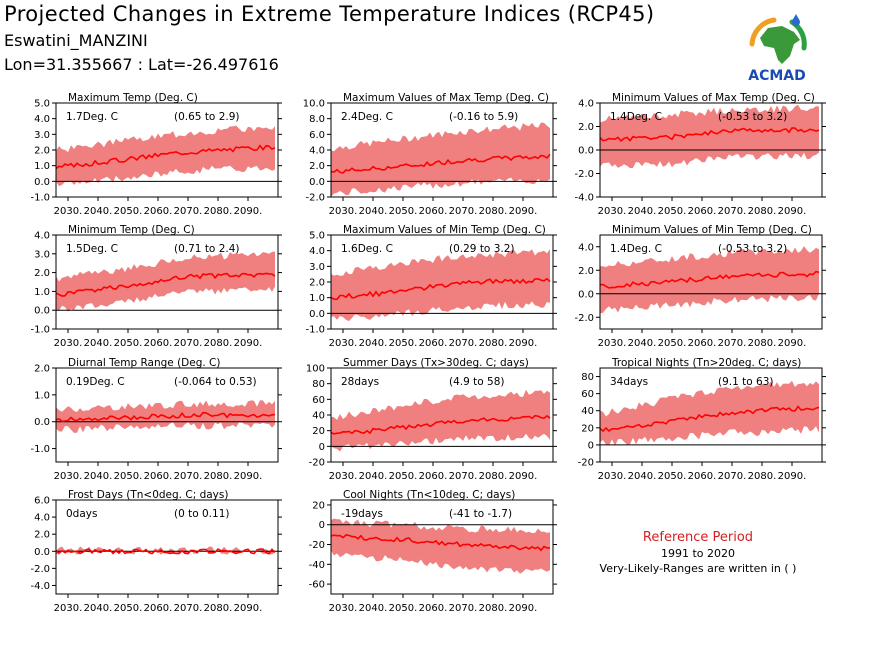  What do you see at coordinates (42, 166) in the screenshot?
I see `y-tick-label: 1.0` at bounding box center [42, 166].